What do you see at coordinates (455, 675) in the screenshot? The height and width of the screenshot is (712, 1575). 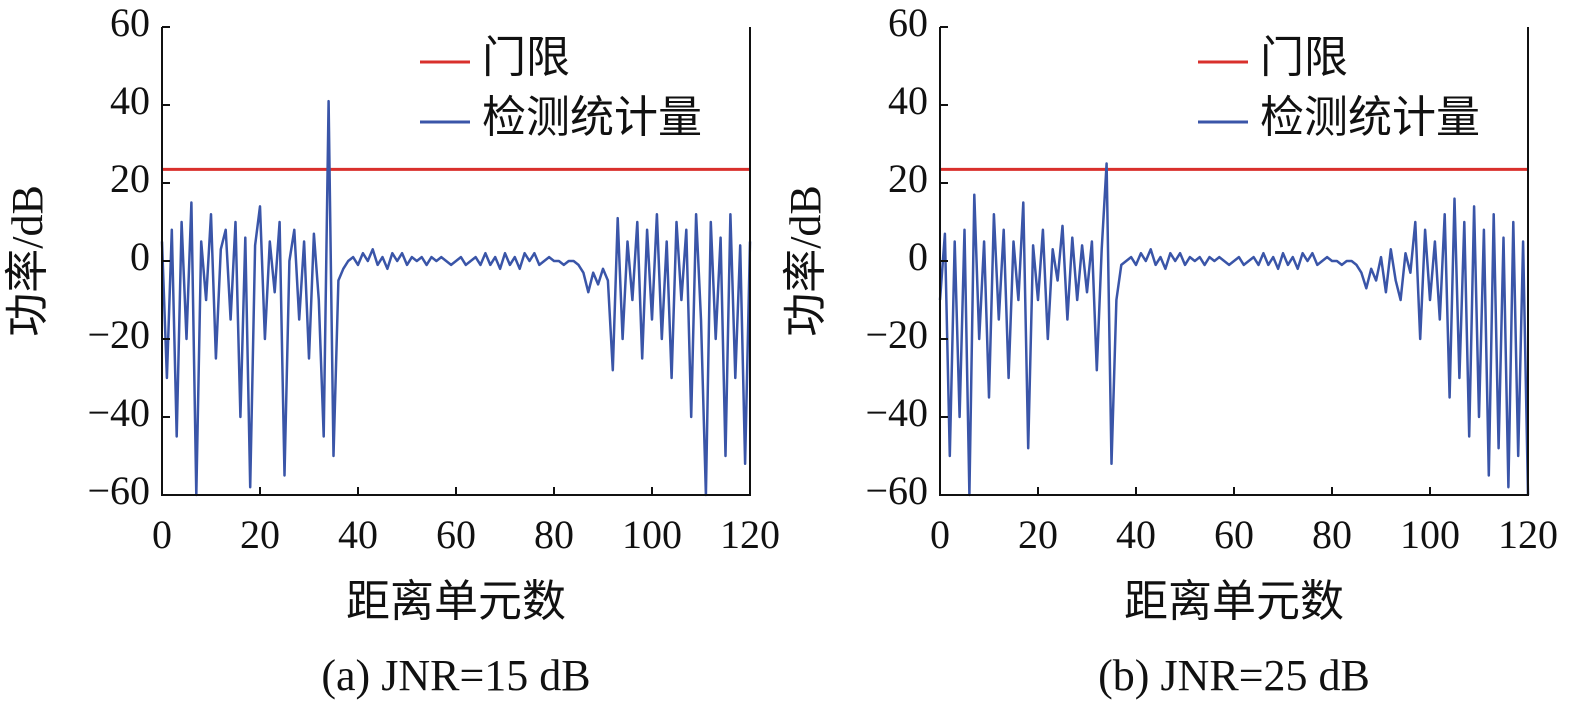 I see `caption: (a) JNR=15 dB` at bounding box center [455, 675].